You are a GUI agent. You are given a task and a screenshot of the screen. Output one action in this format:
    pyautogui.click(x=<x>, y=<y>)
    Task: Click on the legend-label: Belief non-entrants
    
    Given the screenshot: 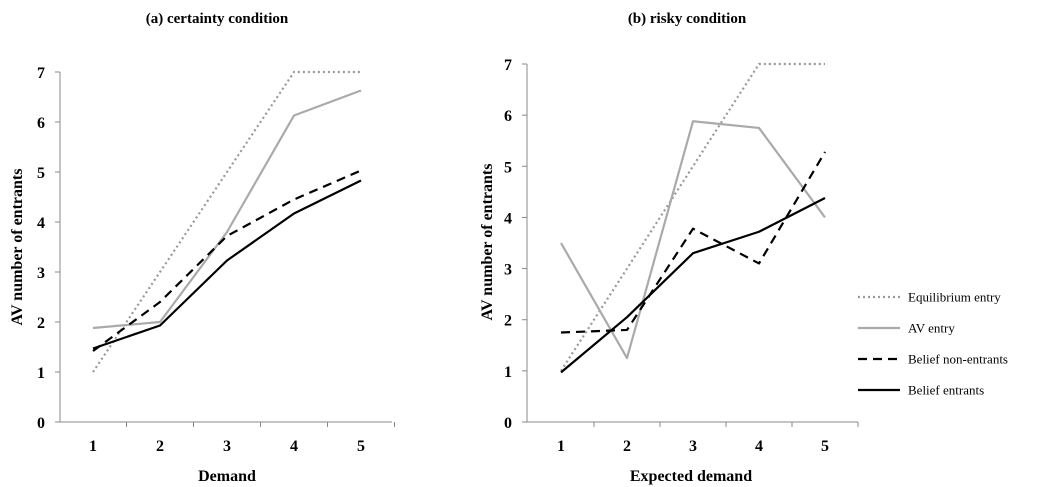 What is the action you would take?
    pyautogui.click(x=958, y=359)
    